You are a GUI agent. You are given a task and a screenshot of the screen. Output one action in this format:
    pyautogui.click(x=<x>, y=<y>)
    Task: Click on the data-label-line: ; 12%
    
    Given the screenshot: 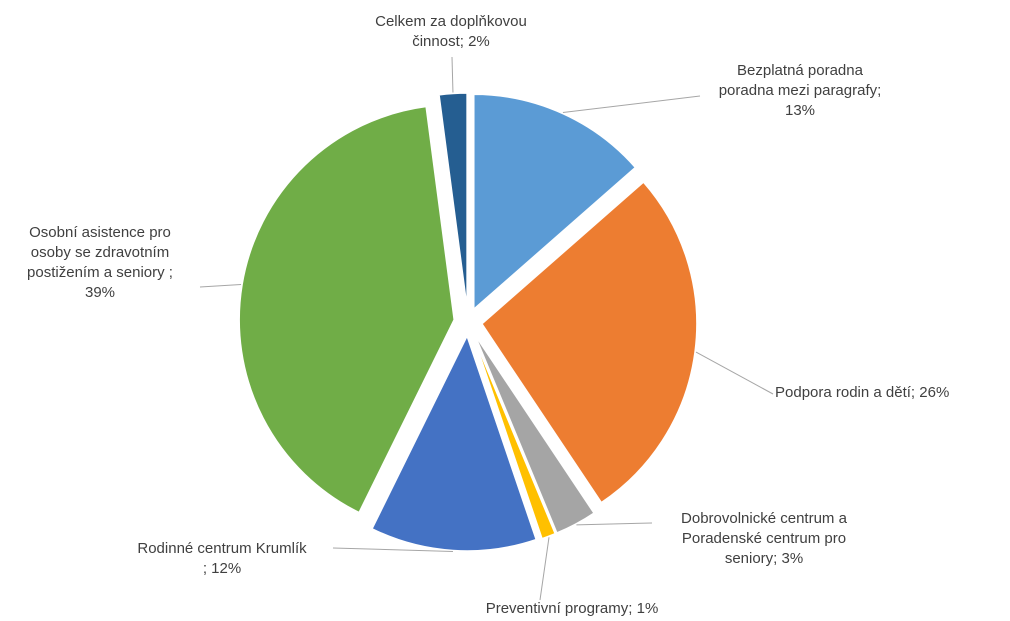 What is the action you would take?
    pyautogui.click(x=222, y=568)
    